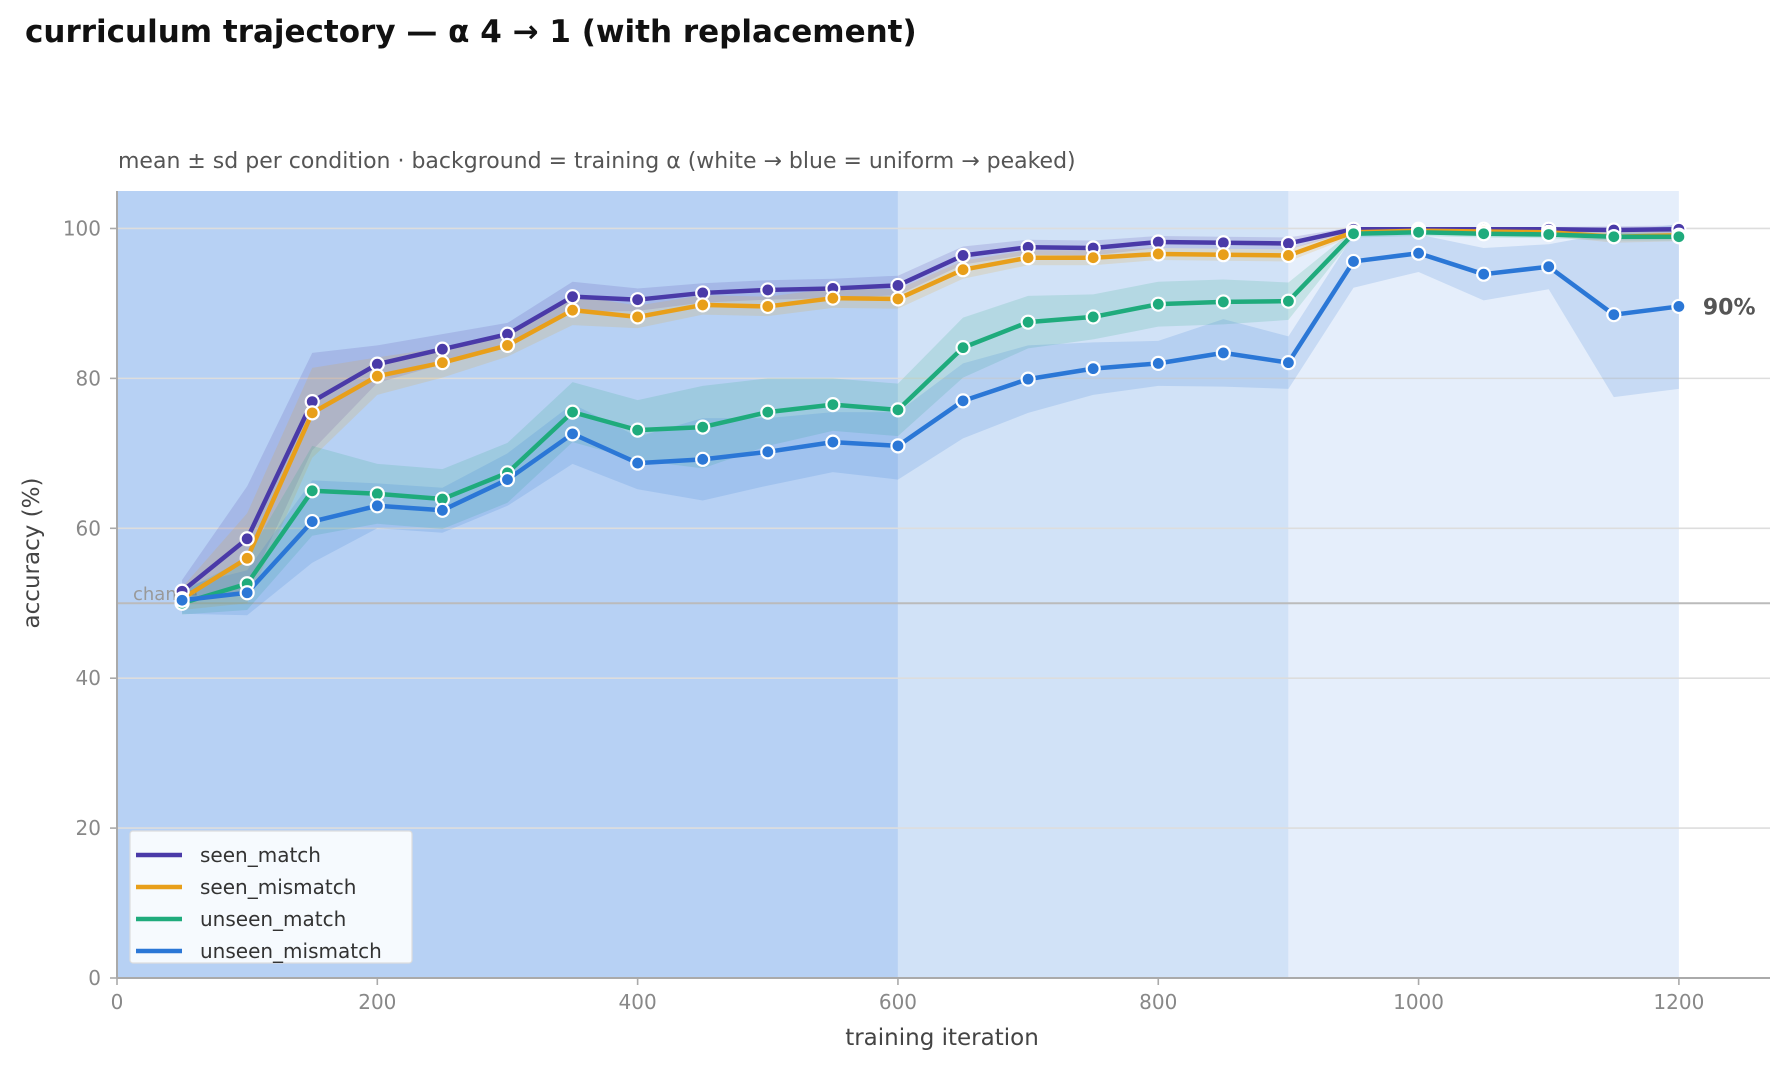 The height and width of the screenshot is (1066, 1778). What do you see at coordinates (1678, 1002) in the screenshot?
I see `x-tick-label-1200: 1200` at bounding box center [1678, 1002].